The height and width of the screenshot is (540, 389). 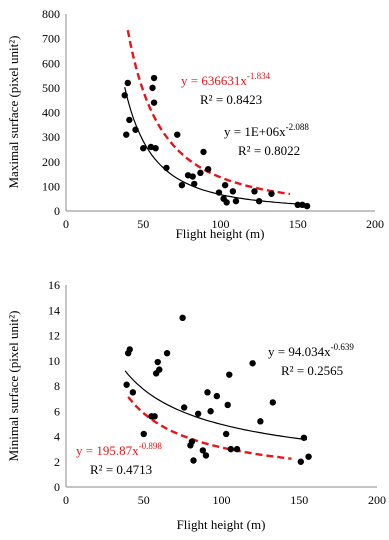 I want to click on y-tick-label: 4, so click(x=57, y=437).